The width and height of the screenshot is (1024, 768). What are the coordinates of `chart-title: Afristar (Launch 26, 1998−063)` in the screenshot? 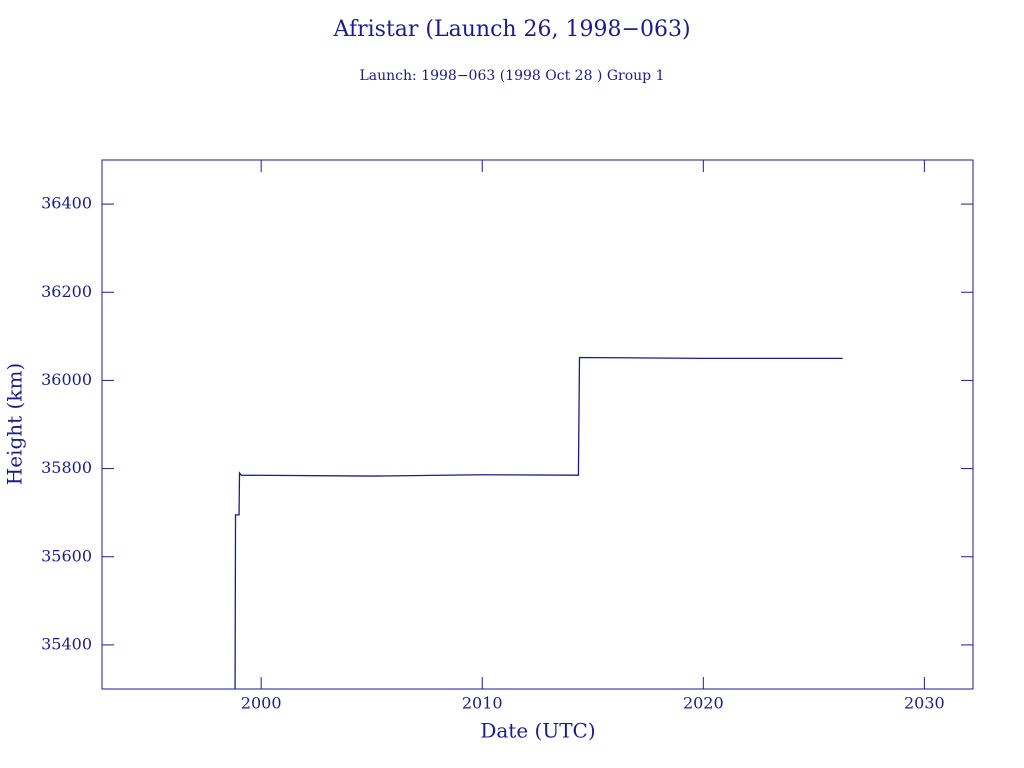 It's located at (511, 29).